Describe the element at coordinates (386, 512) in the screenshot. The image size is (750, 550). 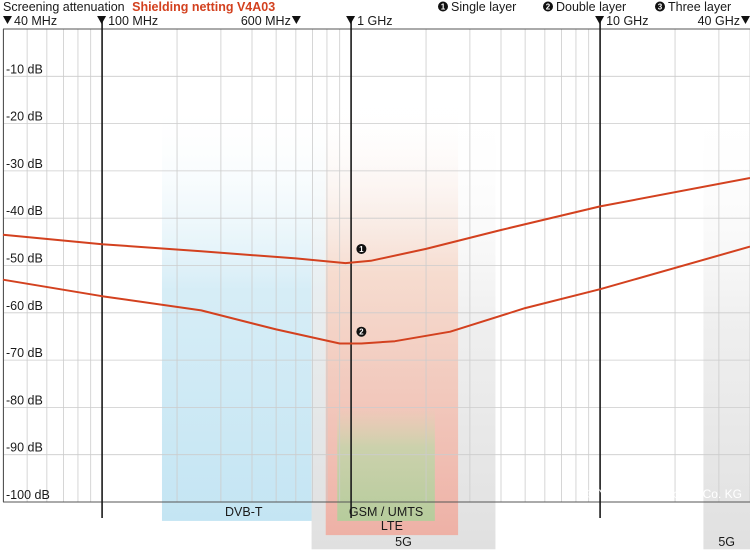
I see `band-label-3: GSM / UMTS` at that location.